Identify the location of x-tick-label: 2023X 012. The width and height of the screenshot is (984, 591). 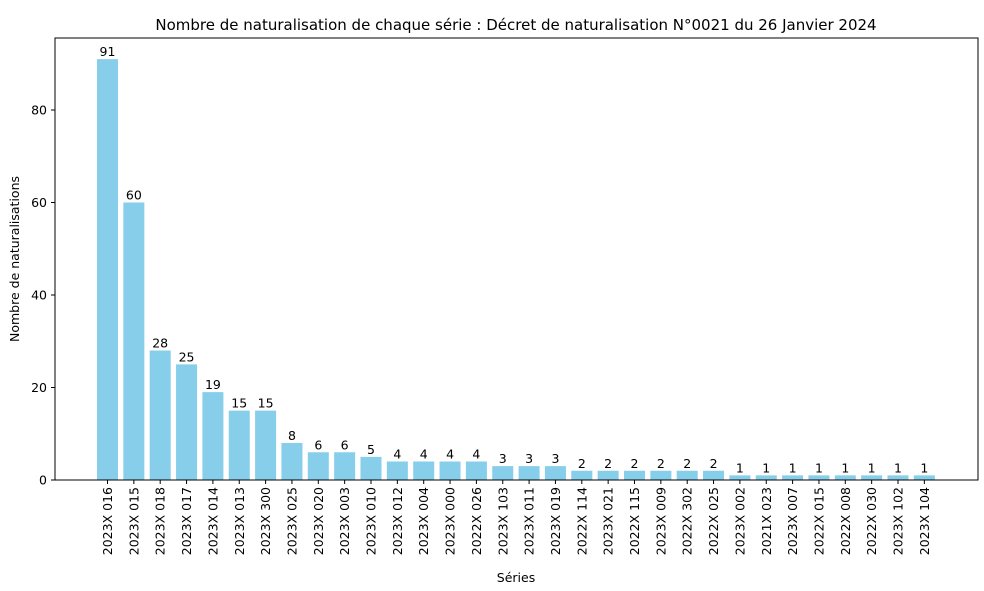
(397, 521).